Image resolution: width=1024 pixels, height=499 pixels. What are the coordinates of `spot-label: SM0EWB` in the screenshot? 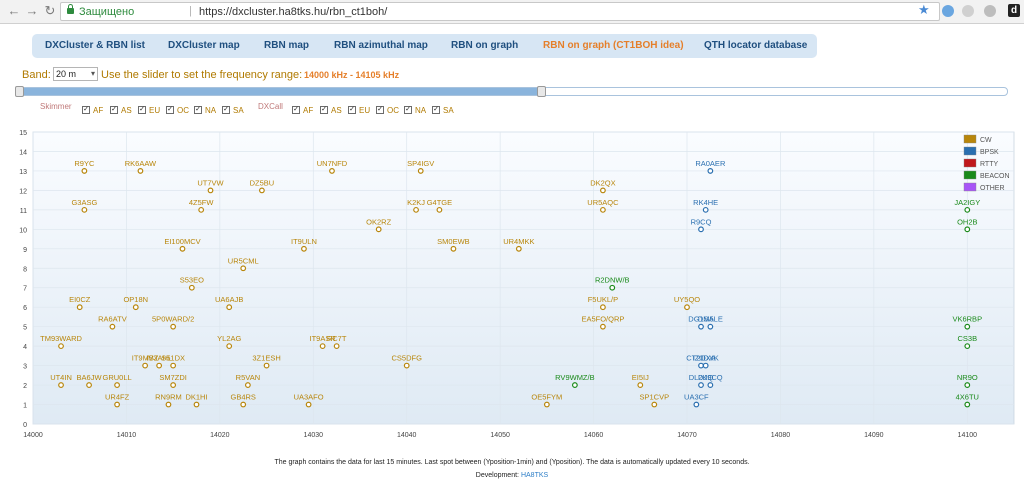 It's located at (453, 241).